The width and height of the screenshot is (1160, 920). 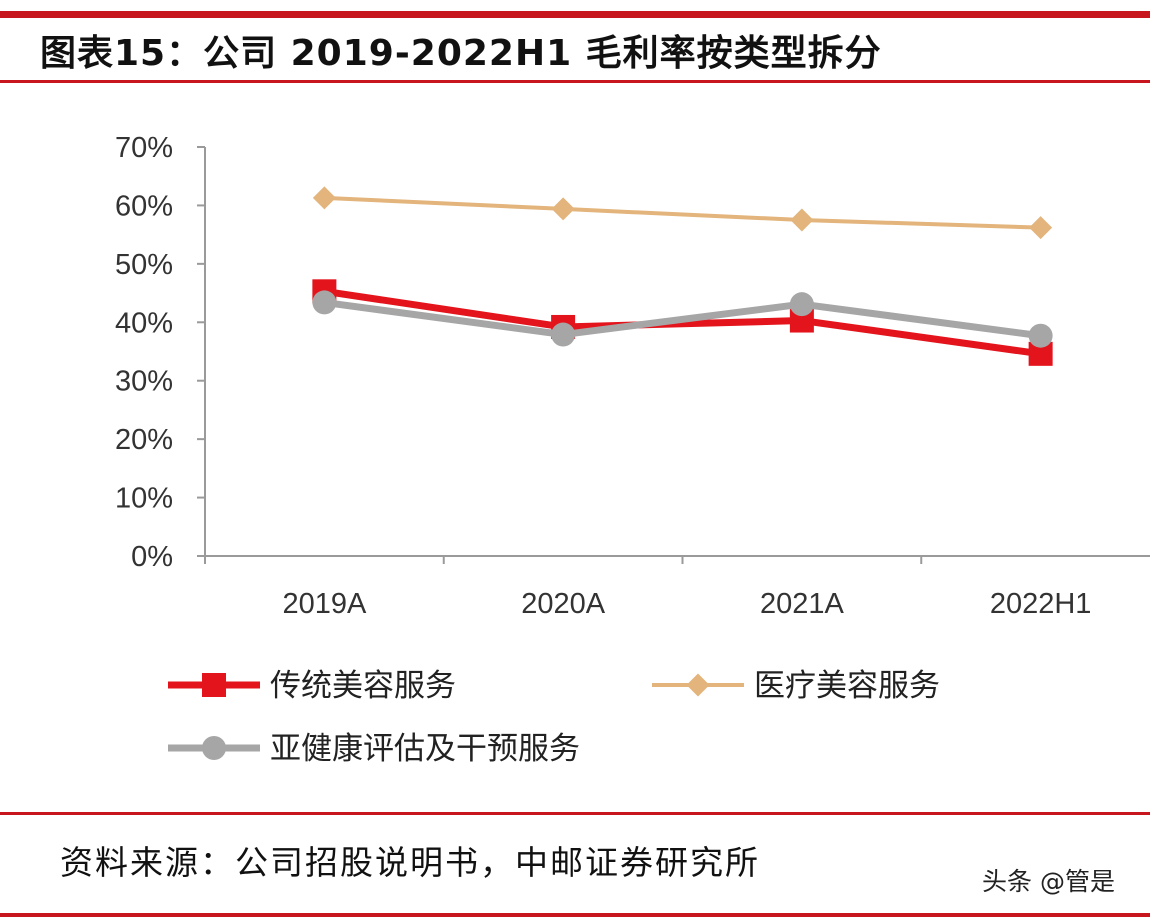 I want to click on y-tick-label: 50%, so click(x=144, y=265).